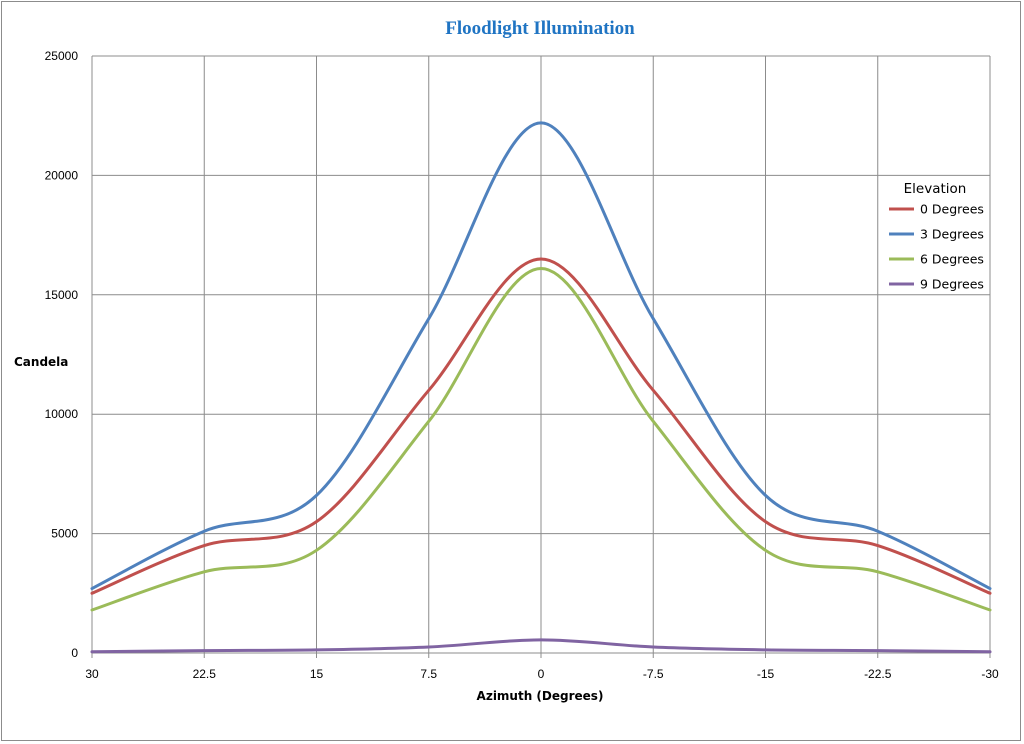  What do you see at coordinates (62, 175) in the screenshot?
I see `y-tick-label: 20000` at bounding box center [62, 175].